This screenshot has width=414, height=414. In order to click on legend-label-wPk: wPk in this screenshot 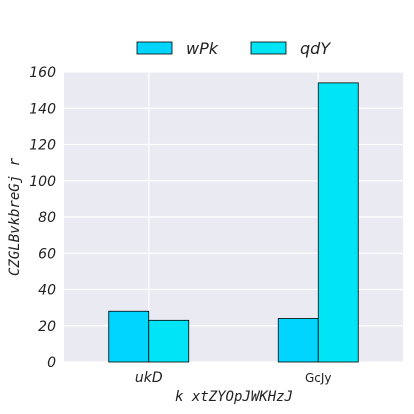, I will do `click(202, 48)`.